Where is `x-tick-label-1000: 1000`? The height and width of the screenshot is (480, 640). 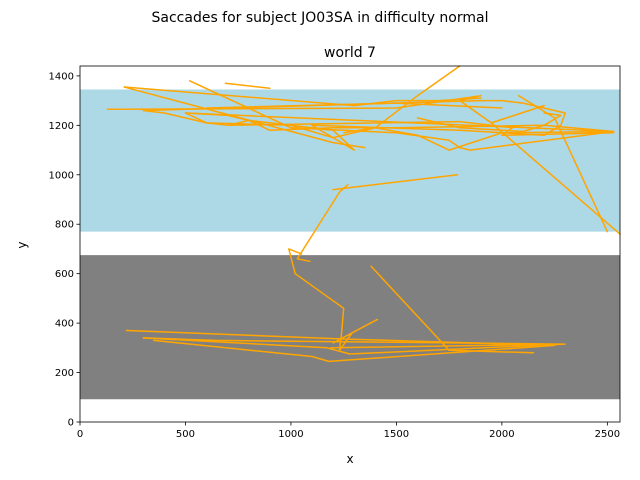
x-tick-label-1000: 1000 is located at coordinates (290, 434).